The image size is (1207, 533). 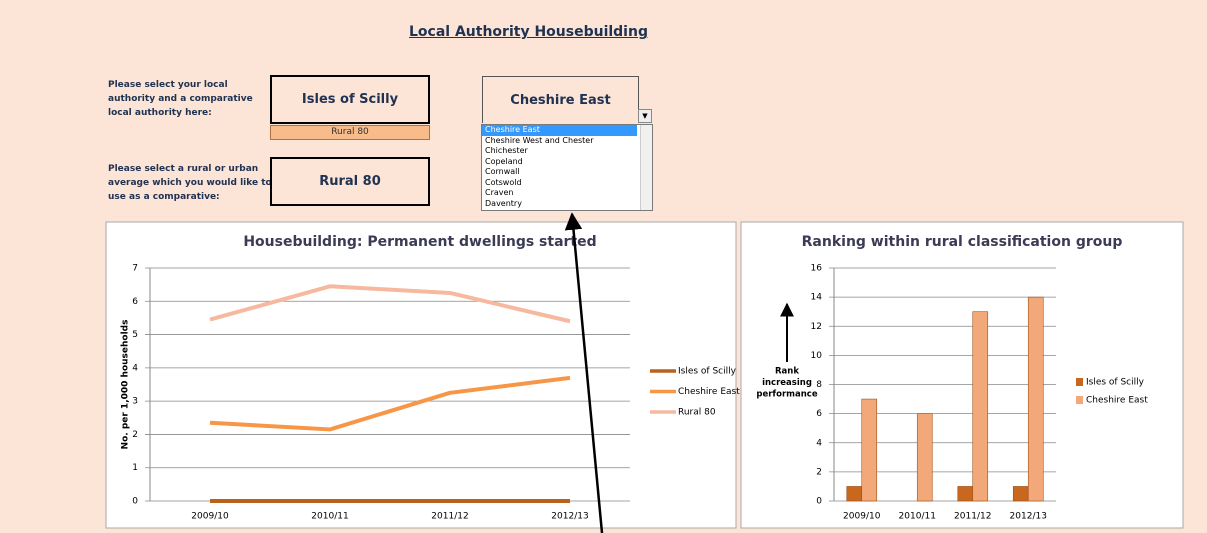 I want to click on dropdown-item: Cheshire East, so click(x=559, y=130).